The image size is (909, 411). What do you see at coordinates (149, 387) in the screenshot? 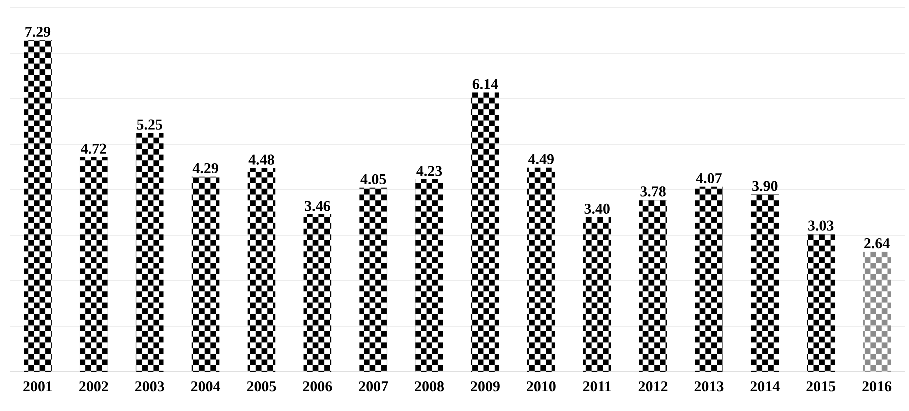
I see `x-tick-label: 2003` at bounding box center [149, 387].